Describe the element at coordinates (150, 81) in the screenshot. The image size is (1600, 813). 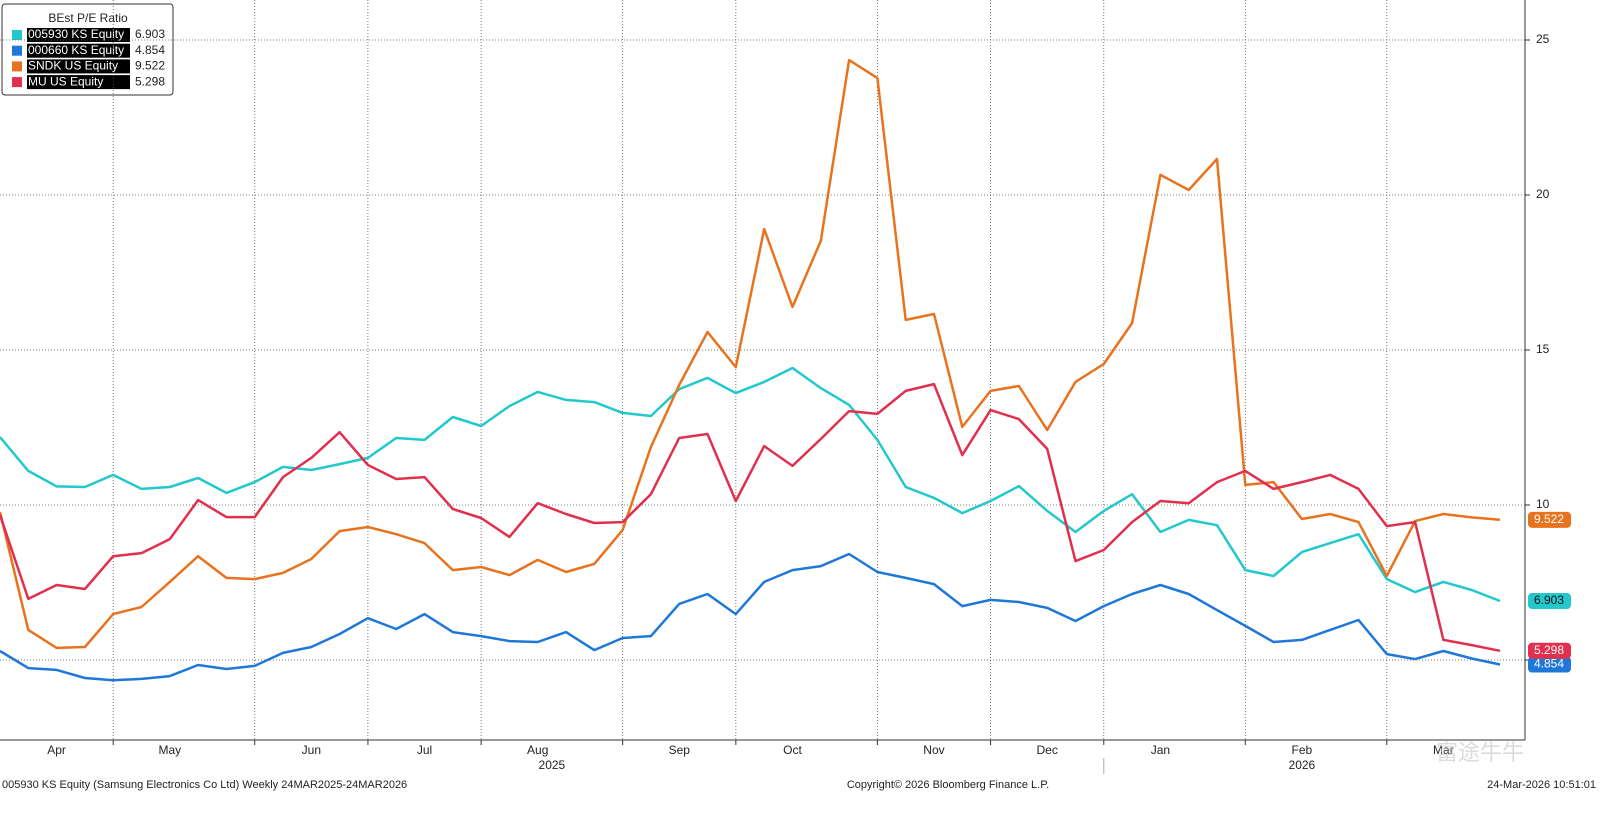
I see `legend-value: 5.298` at that location.